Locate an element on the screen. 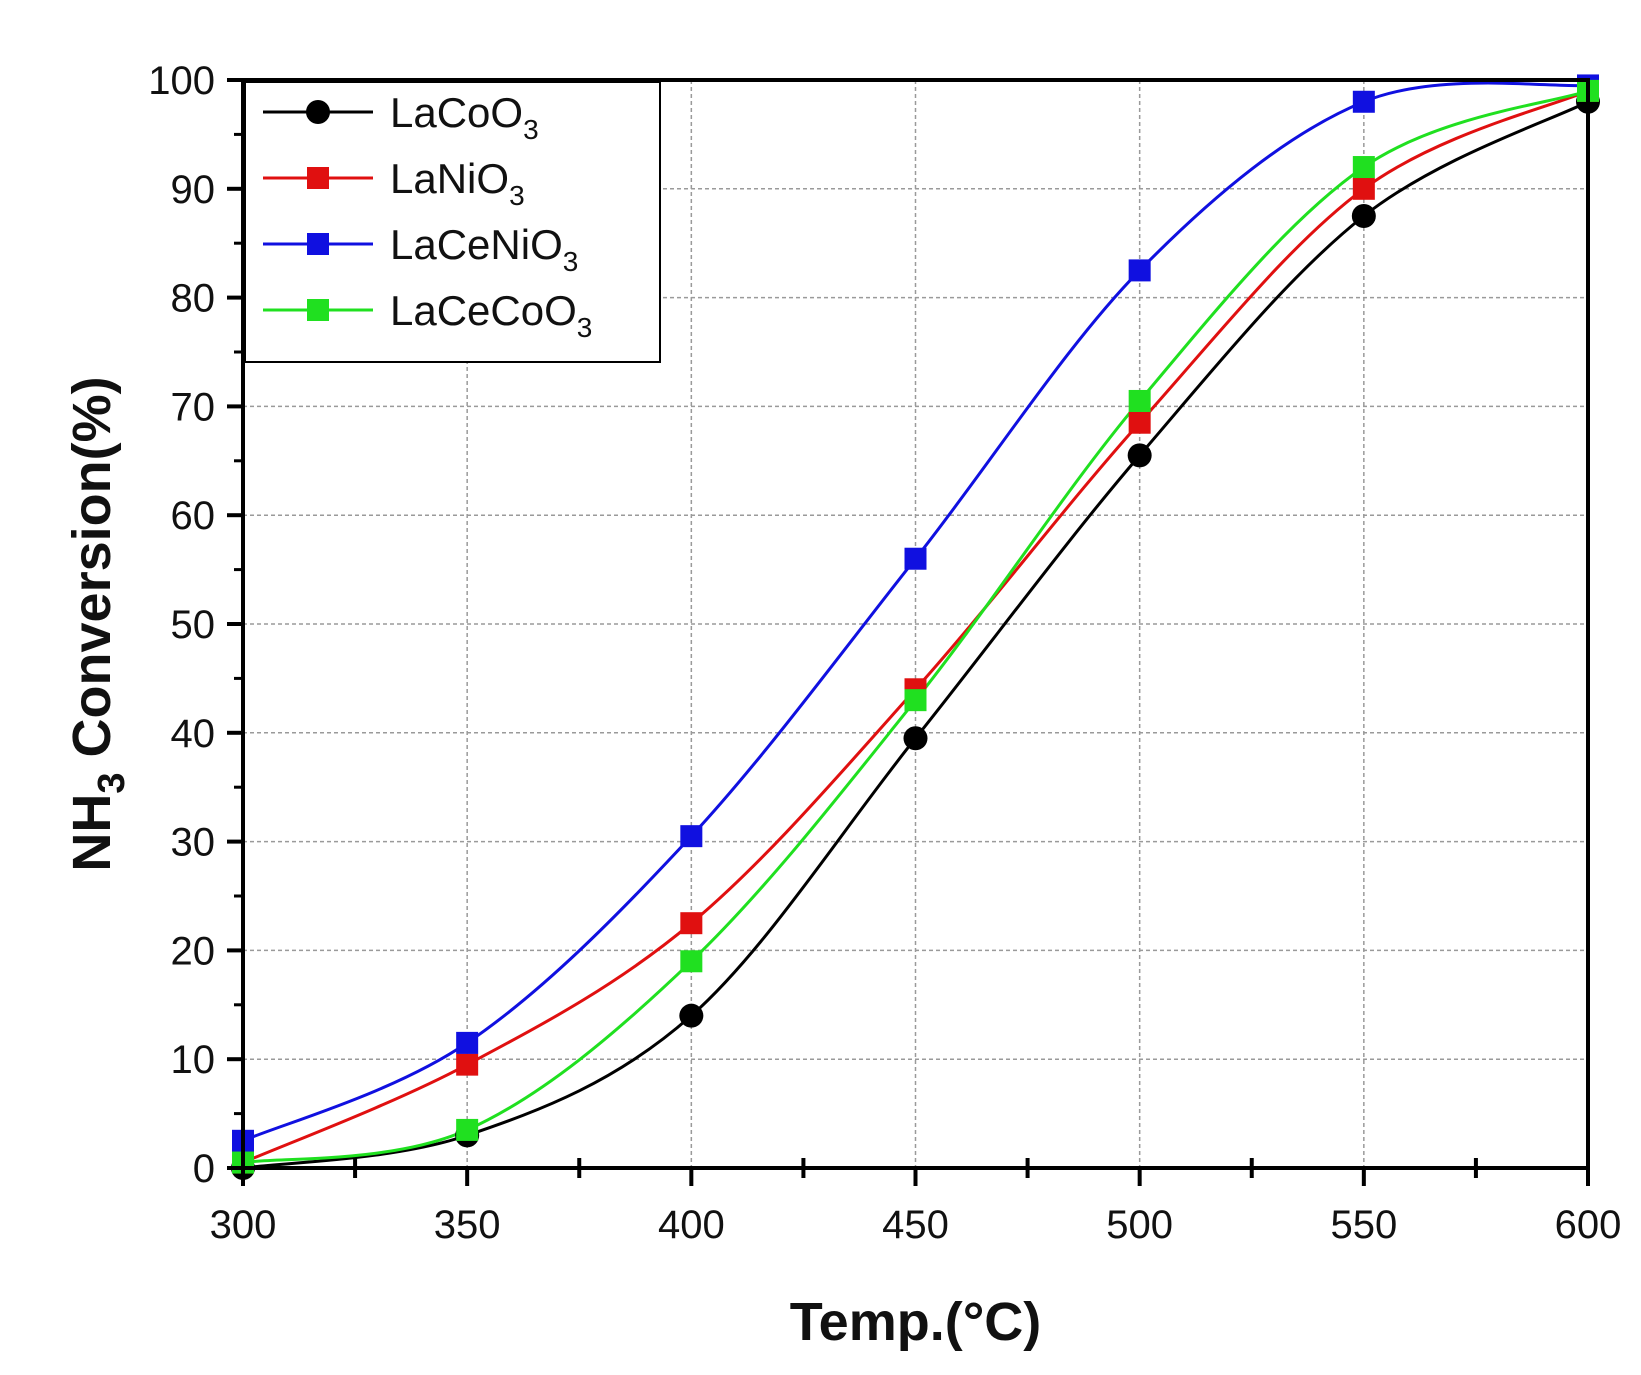 This screenshot has height=1375, width=1641. legend-marker-lacecoo is located at coordinates (318, 310).